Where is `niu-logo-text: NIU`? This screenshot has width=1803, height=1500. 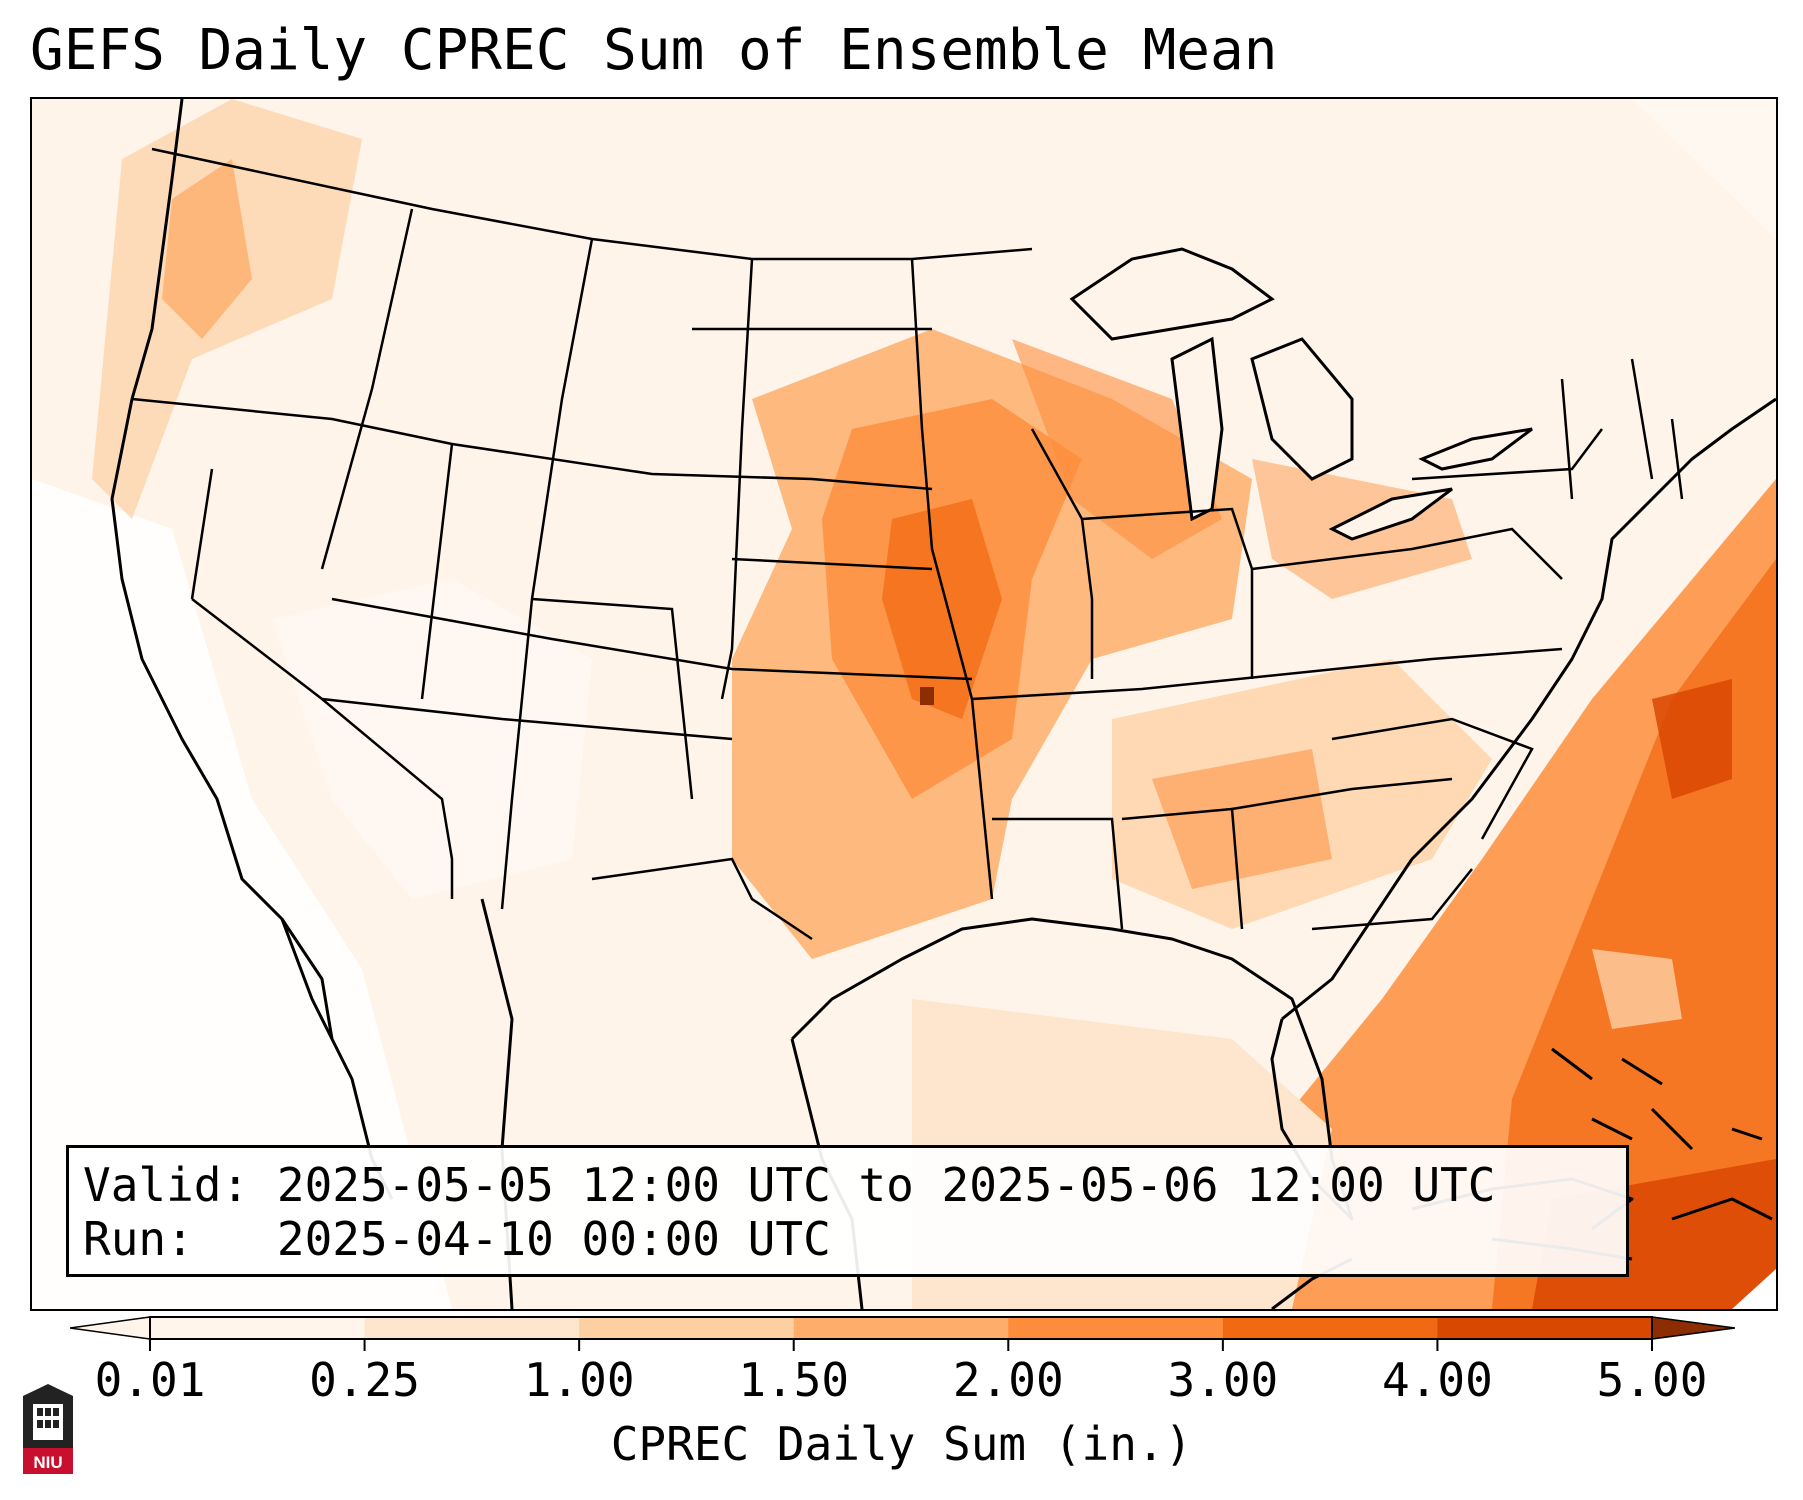
niu-logo-text: NIU is located at coordinates (47, 1462).